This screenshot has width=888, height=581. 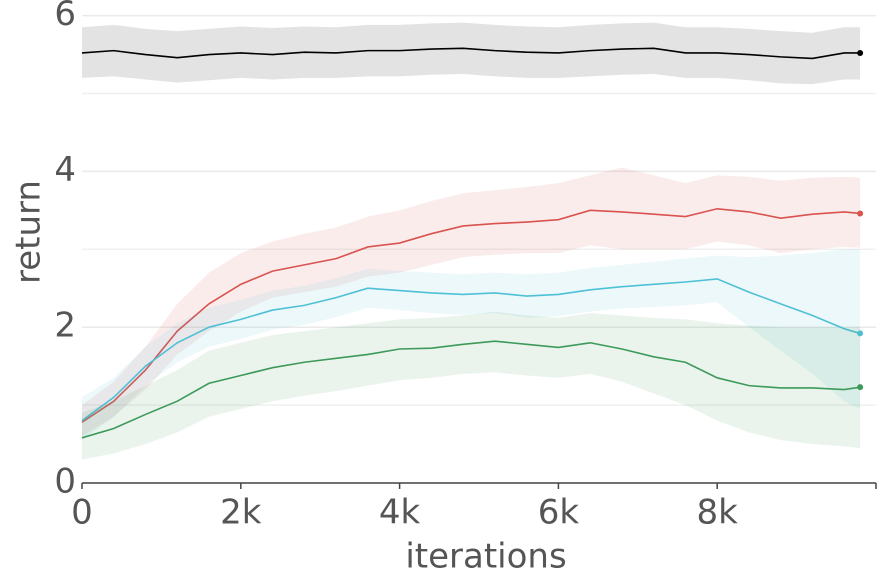 What do you see at coordinates (718, 513) in the screenshot?
I see `x-tick-label: 8k` at bounding box center [718, 513].